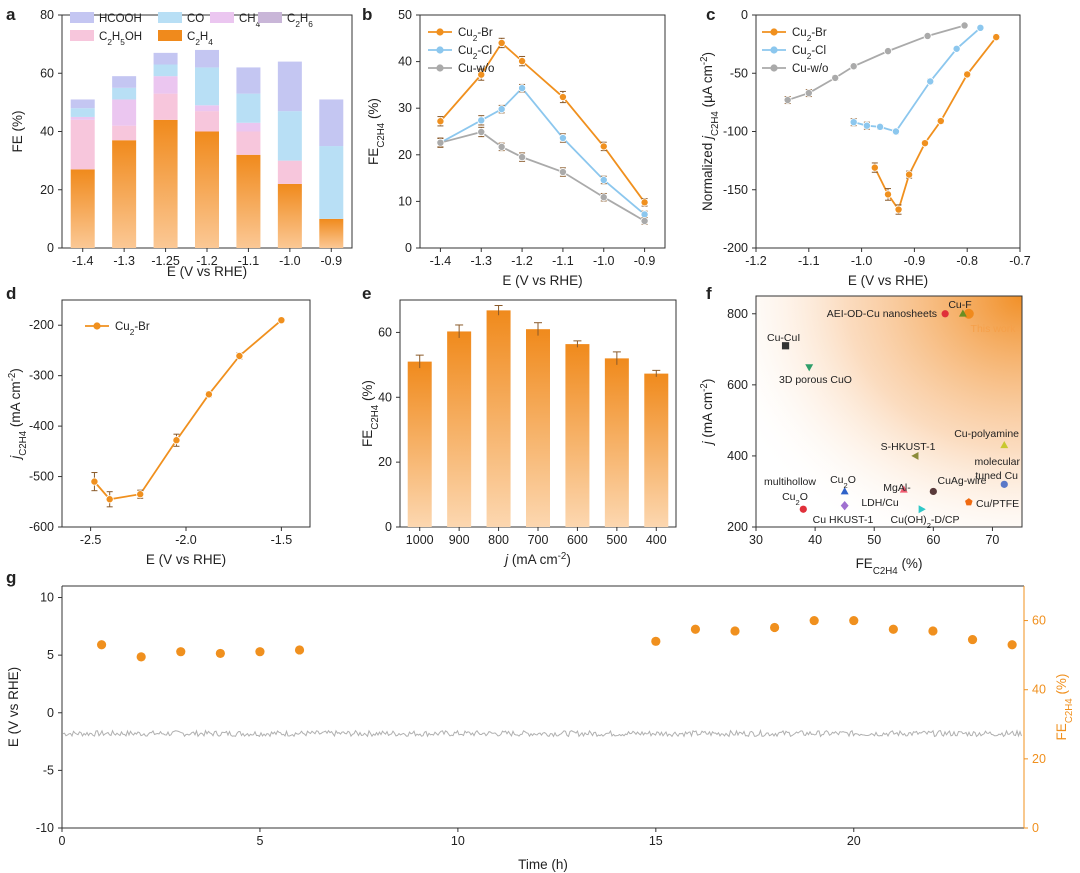  What do you see at coordinates (992, 540) in the screenshot?
I see `x-tick-label: 70` at bounding box center [992, 540].